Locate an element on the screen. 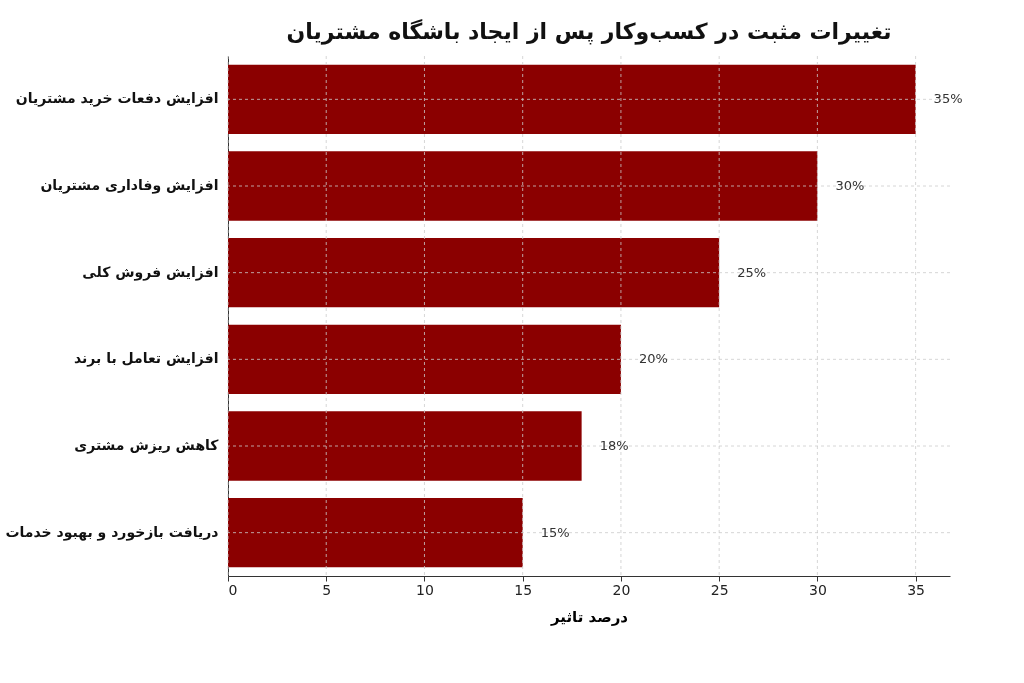 Image resolution: width=1024 pixels, height=683 pixels. data-label: 20% is located at coordinates (653, 359).